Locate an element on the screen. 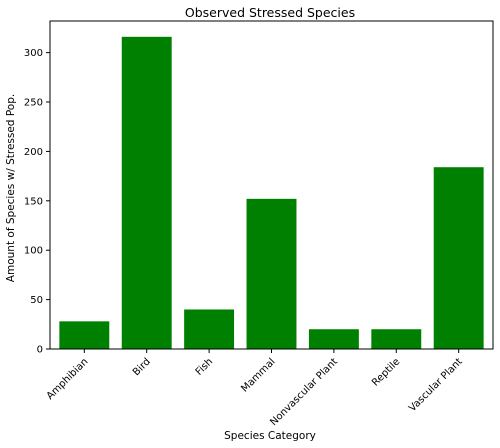  x-tick-label: Bird is located at coordinates (142, 367).